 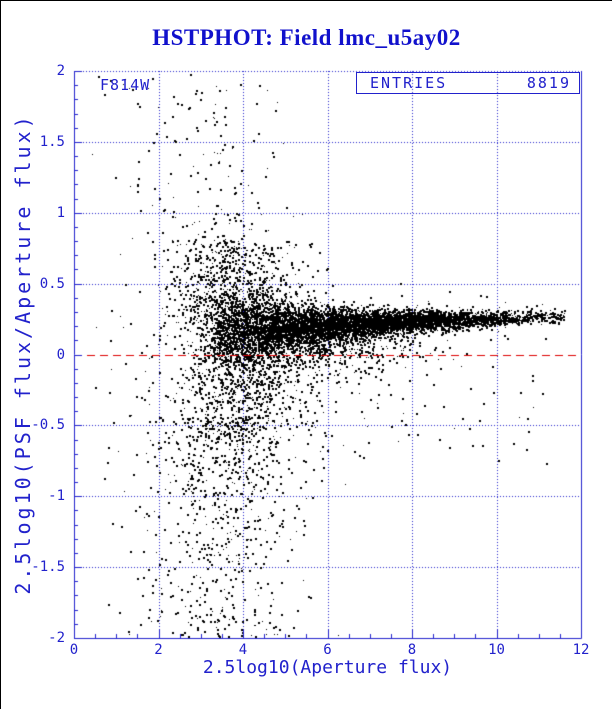 What do you see at coordinates (74, 650) in the screenshot?
I see `x-tick-label: 0` at bounding box center [74, 650].